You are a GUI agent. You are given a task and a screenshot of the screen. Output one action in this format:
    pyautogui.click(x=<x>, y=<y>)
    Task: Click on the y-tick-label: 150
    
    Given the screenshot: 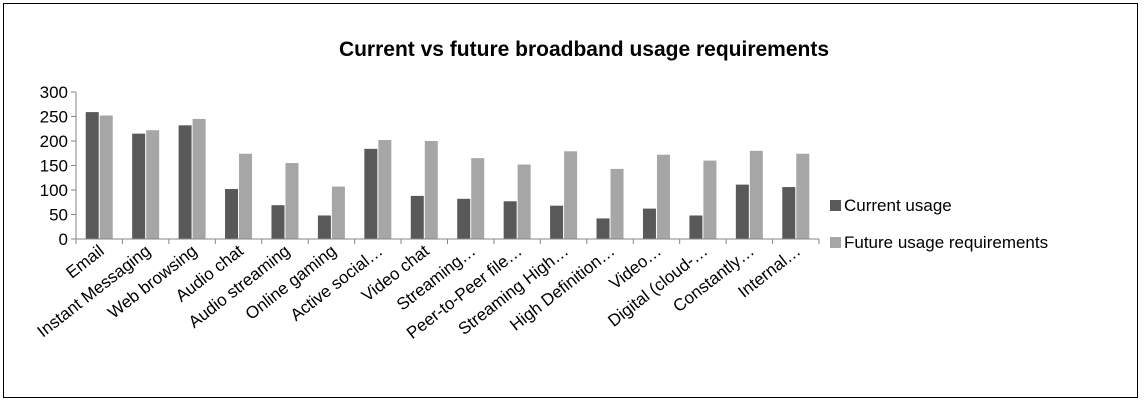 What is the action you would take?
    pyautogui.click(x=54, y=166)
    